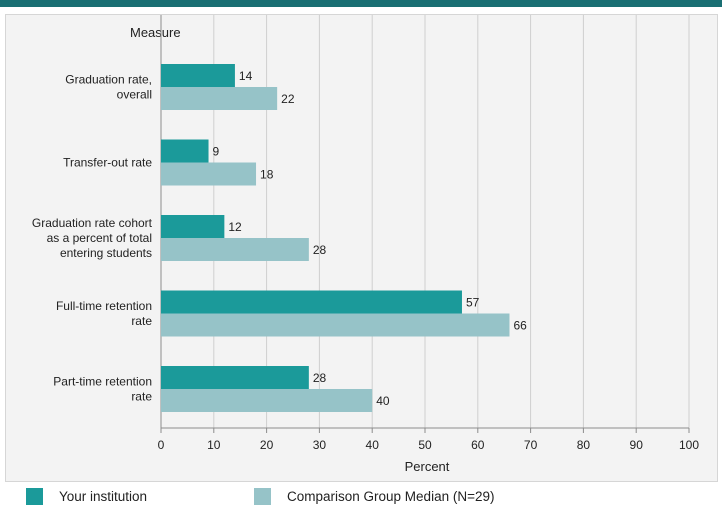 The image size is (722, 508). I want to click on legend-item-series-2: Comparison Group Median (N=29), so click(374, 496).